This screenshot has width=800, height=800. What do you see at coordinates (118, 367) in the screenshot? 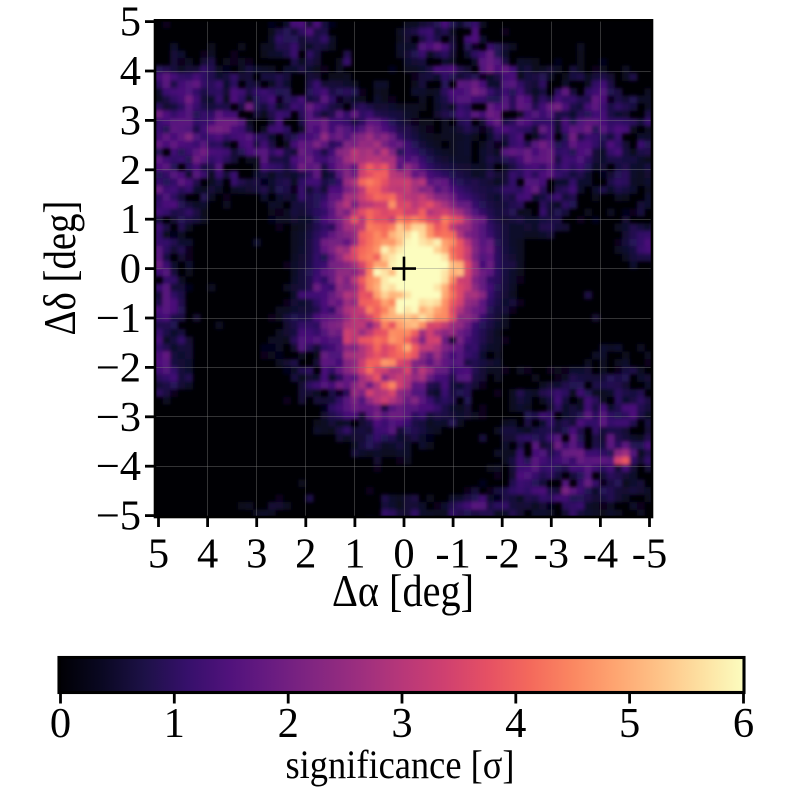
I see `svg-text: −2` at bounding box center [118, 367].